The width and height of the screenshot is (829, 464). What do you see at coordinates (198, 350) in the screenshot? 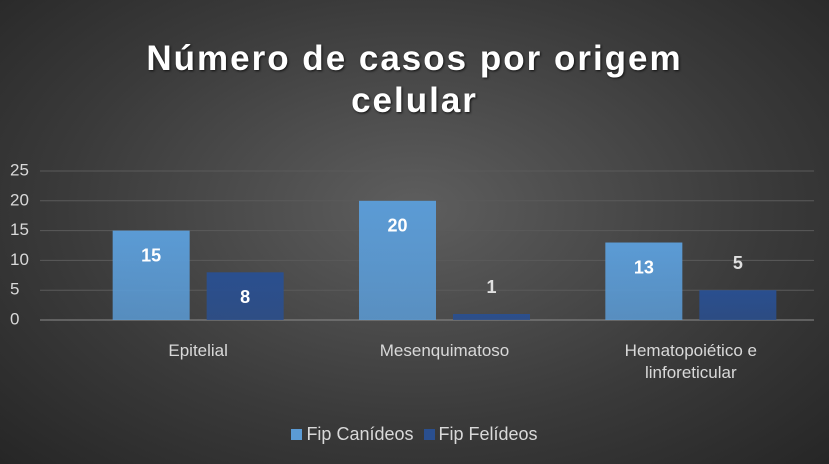
I see `x-tick-label: Epitelial` at bounding box center [198, 350].